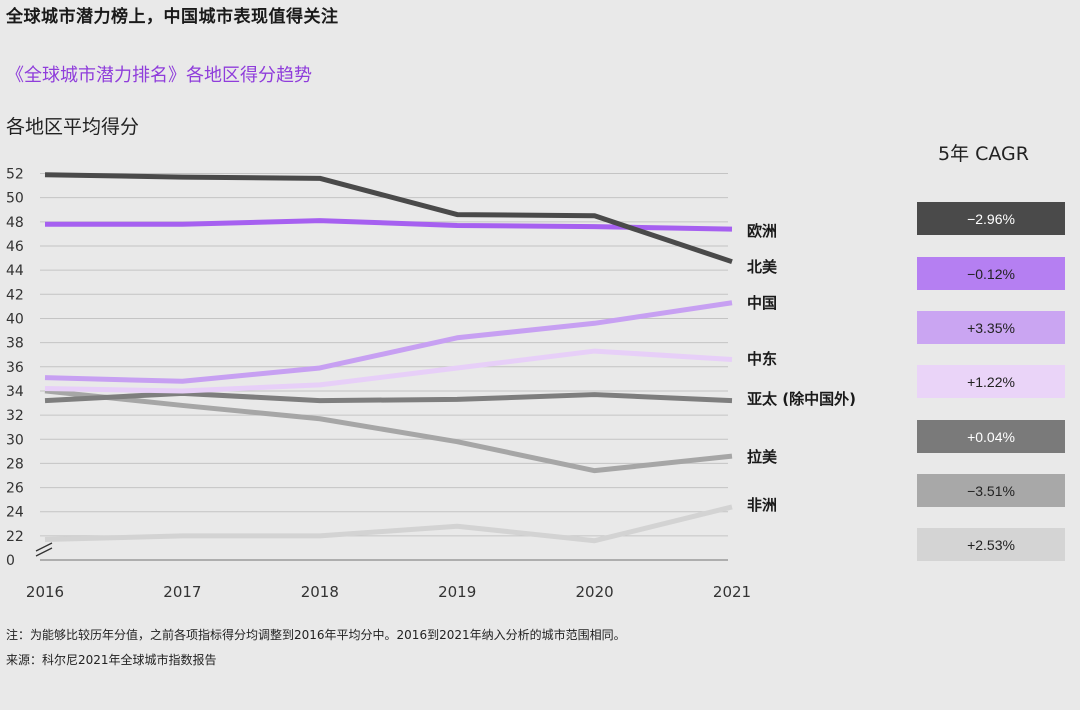  I want to click on y-tick-label: 22, so click(15, 537).